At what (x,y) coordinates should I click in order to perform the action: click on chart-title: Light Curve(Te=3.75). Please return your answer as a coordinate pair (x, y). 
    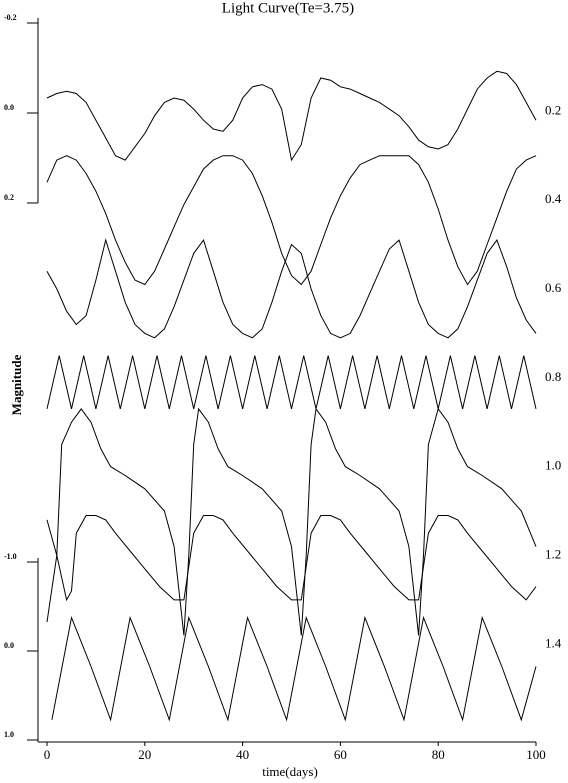
    Looking at the image, I should click on (288, 8).